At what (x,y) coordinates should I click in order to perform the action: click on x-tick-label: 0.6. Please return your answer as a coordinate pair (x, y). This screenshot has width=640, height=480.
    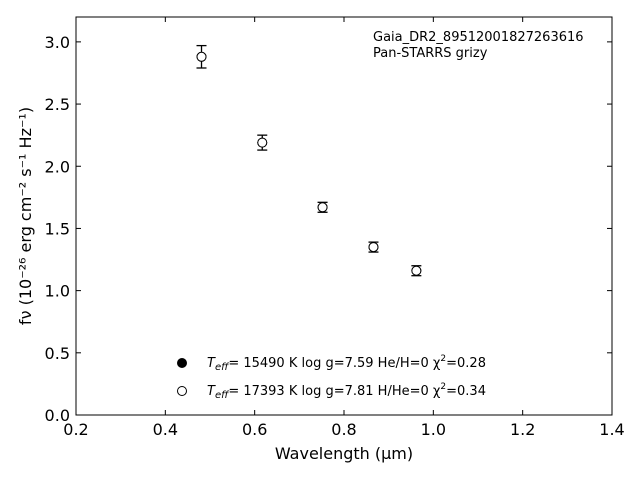
    Looking at the image, I should click on (254, 429).